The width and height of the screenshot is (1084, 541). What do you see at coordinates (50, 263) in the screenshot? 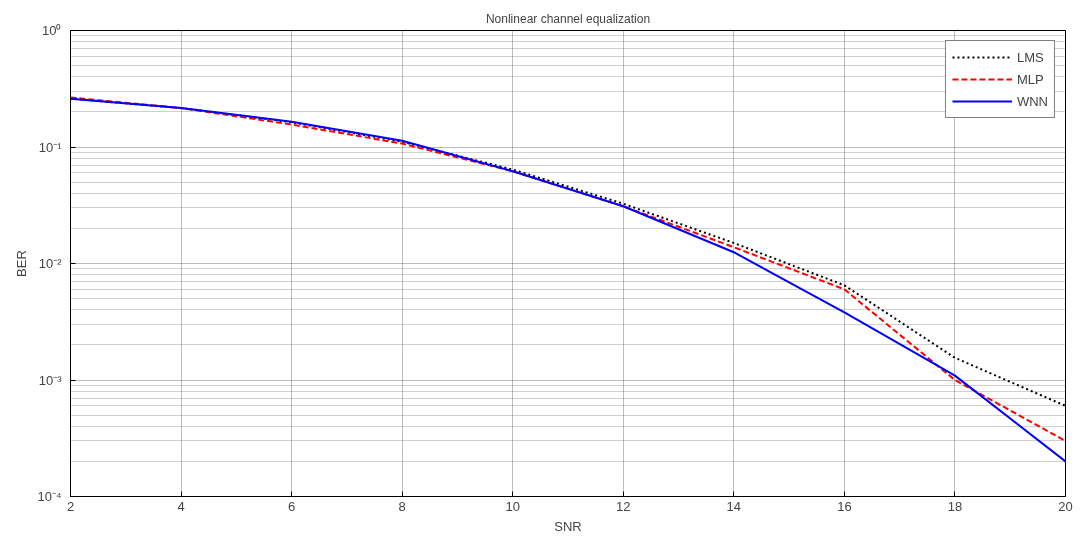
I see `y-tick-label: 10⁻²` at bounding box center [50, 263].